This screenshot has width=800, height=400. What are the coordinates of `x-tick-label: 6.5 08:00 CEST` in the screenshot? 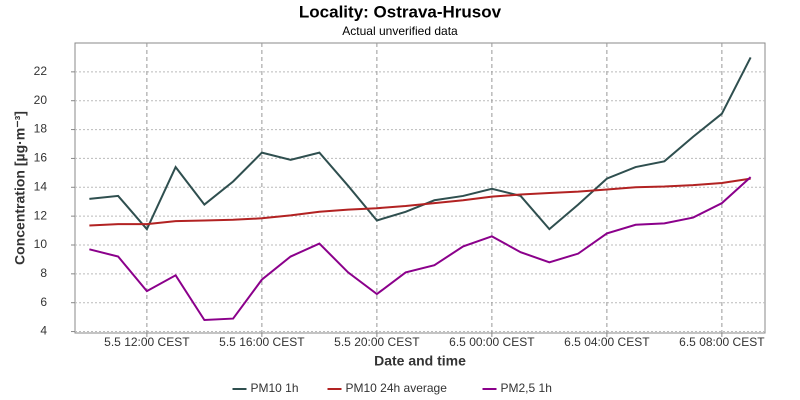 It's located at (722, 342).